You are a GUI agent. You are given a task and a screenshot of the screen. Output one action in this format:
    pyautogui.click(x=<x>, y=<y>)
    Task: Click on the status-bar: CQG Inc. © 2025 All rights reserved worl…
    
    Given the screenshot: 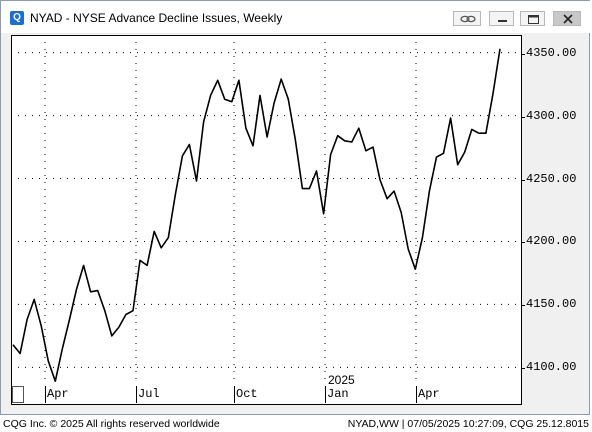 What is the action you would take?
    pyautogui.click(x=296, y=424)
    